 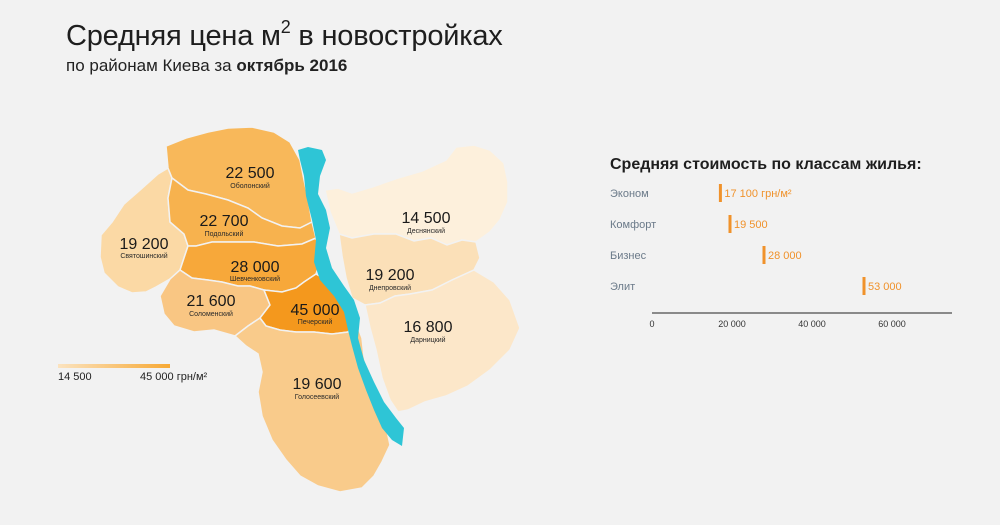 What do you see at coordinates (292, 65) in the screenshot?
I see `subtitle-period: октябрь 2016` at bounding box center [292, 65].